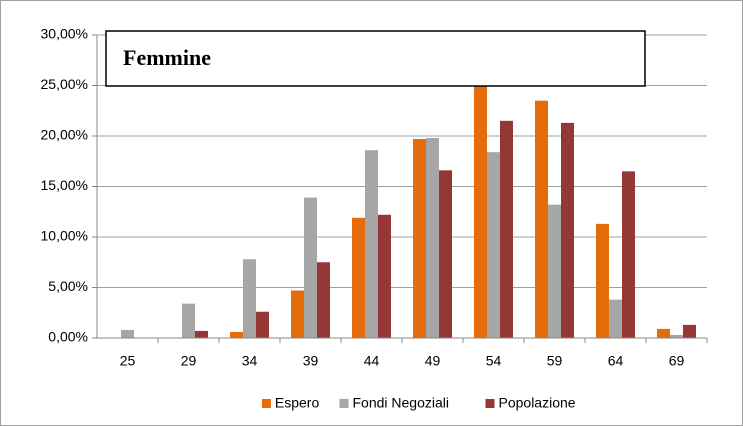  Describe the element at coordinates (64, 84) in the screenshot. I see `y-tick-label: 25,00%` at that location.